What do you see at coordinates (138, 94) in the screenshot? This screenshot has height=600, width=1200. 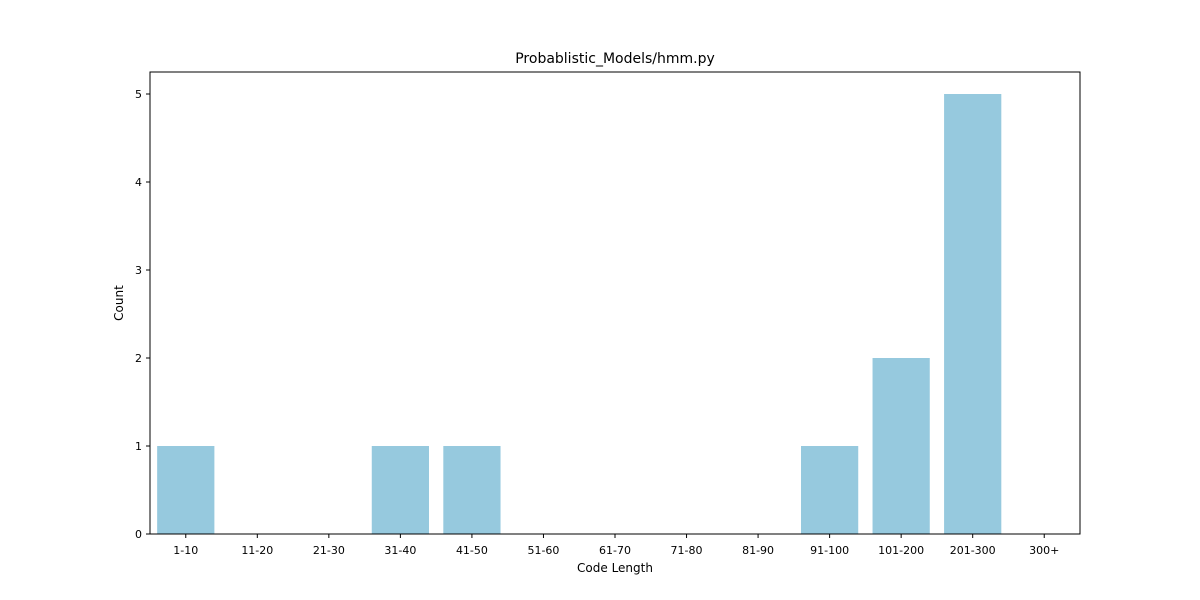 I see `y-tick-label: 5` at bounding box center [138, 94].